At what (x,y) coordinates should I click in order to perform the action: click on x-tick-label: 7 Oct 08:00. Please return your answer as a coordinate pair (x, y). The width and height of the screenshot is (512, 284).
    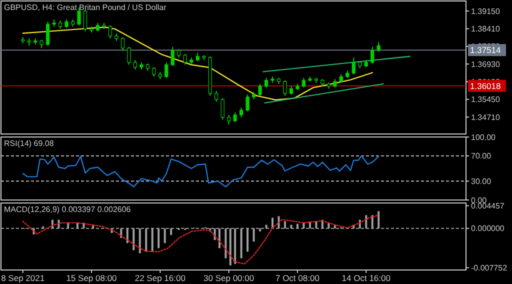
    Looking at the image, I should click on (298, 278).